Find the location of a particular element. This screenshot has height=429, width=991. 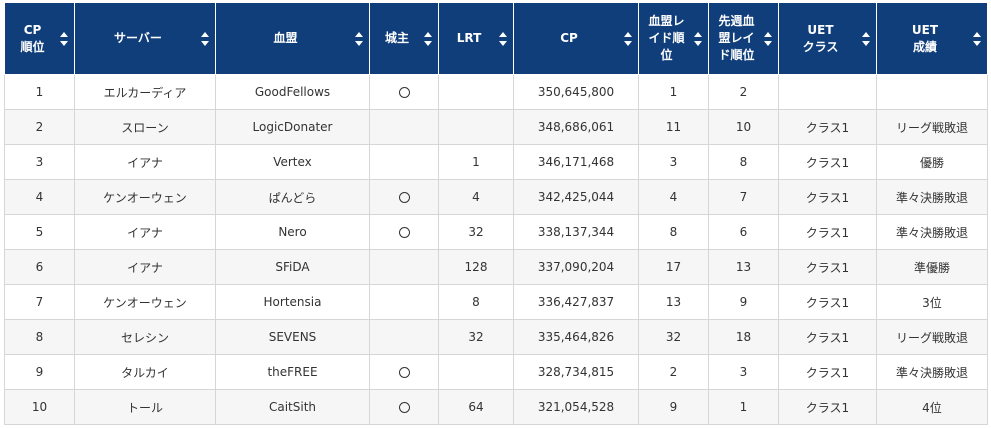

cell-guild-raid-rank: 1 is located at coordinates (673, 92).